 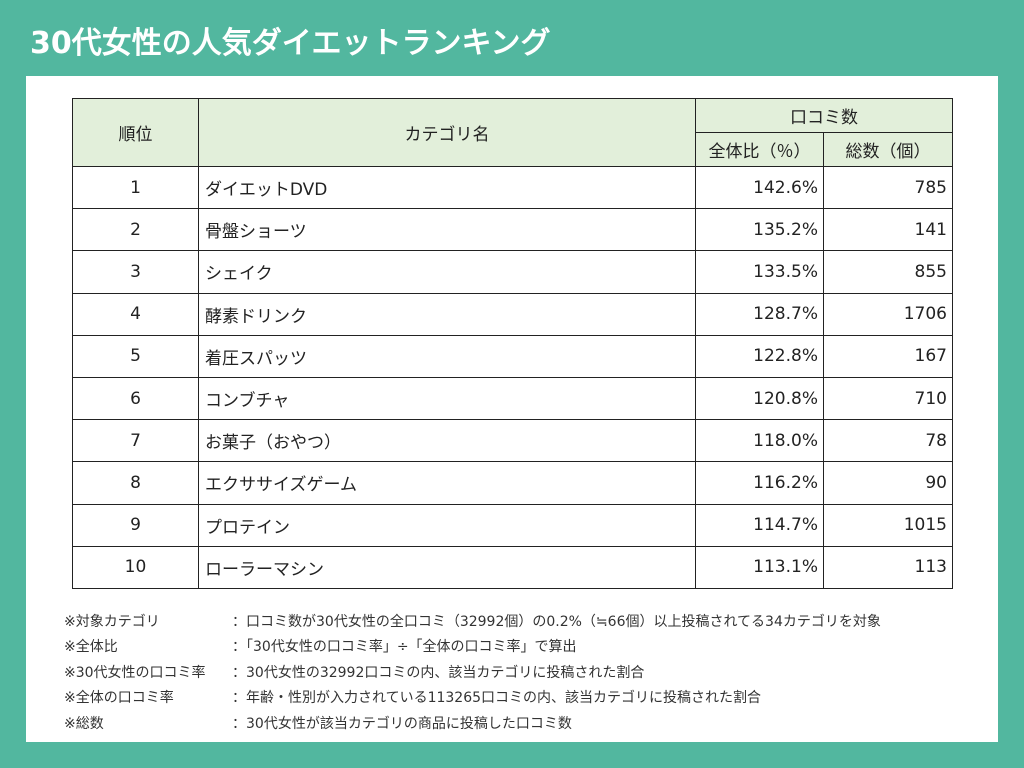 What do you see at coordinates (447, 356) in the screenshot?
I see `category-cell: 着圧スパッツ` at bounding box center [447, 356].